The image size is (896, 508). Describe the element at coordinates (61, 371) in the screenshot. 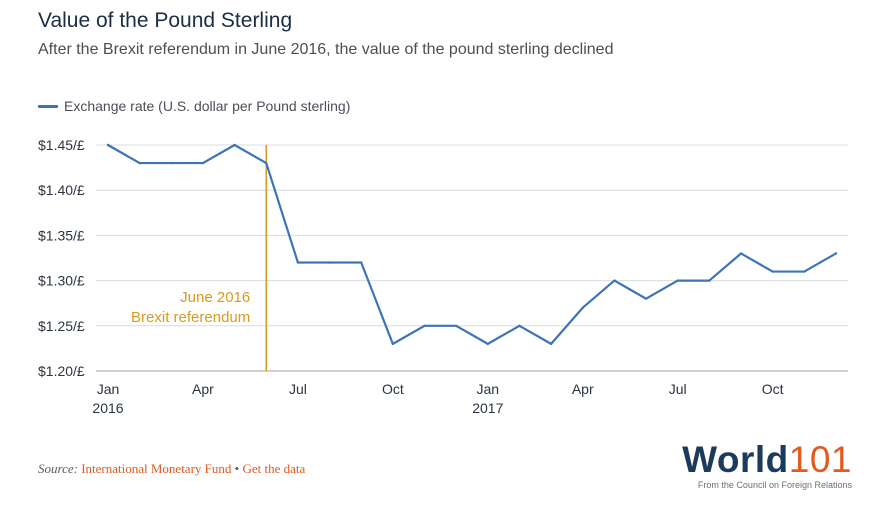

I see `y-tick-label: $1.20/£` at that location.